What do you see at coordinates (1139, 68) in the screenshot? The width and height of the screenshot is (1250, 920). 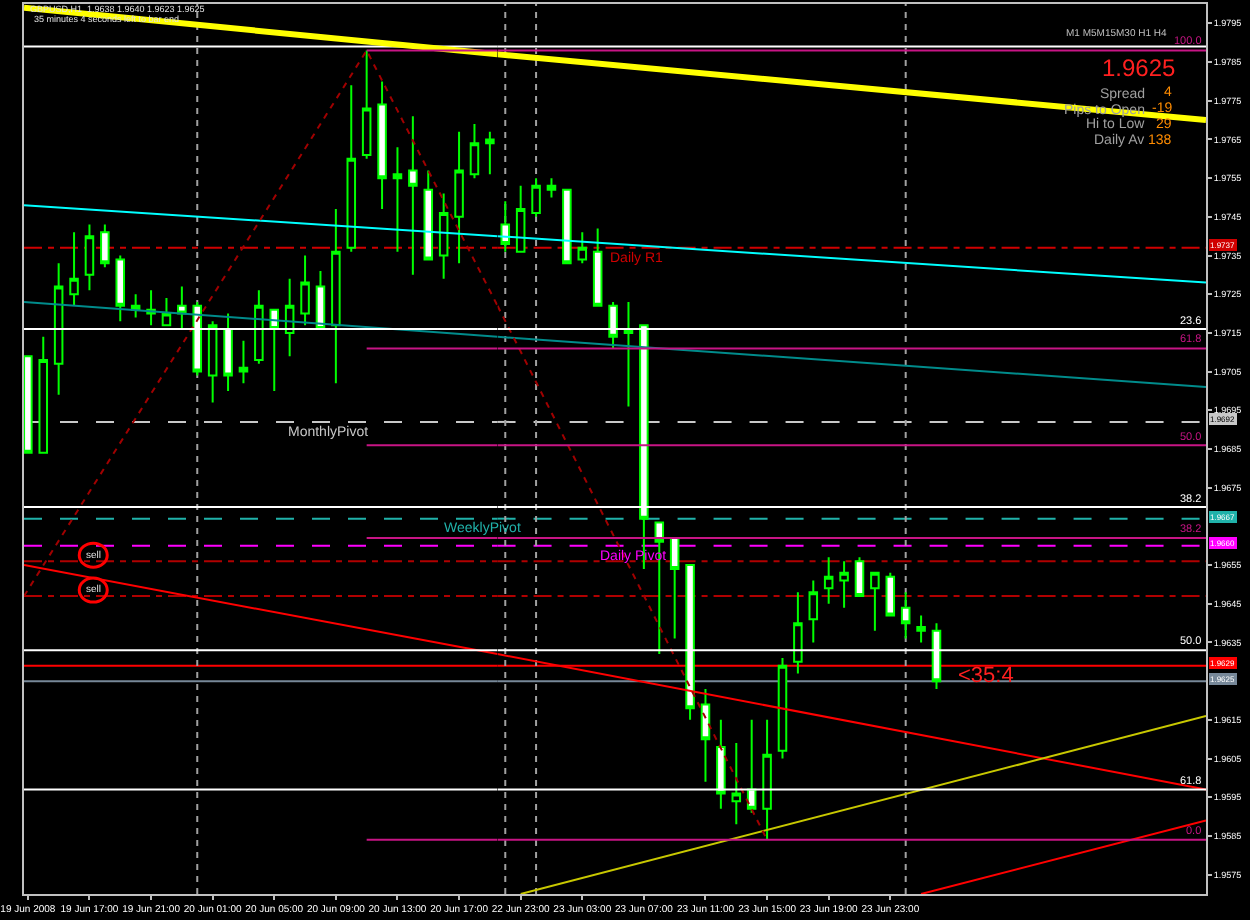 I see `annotation: 1.9625` at bounding box center [1139, 68].